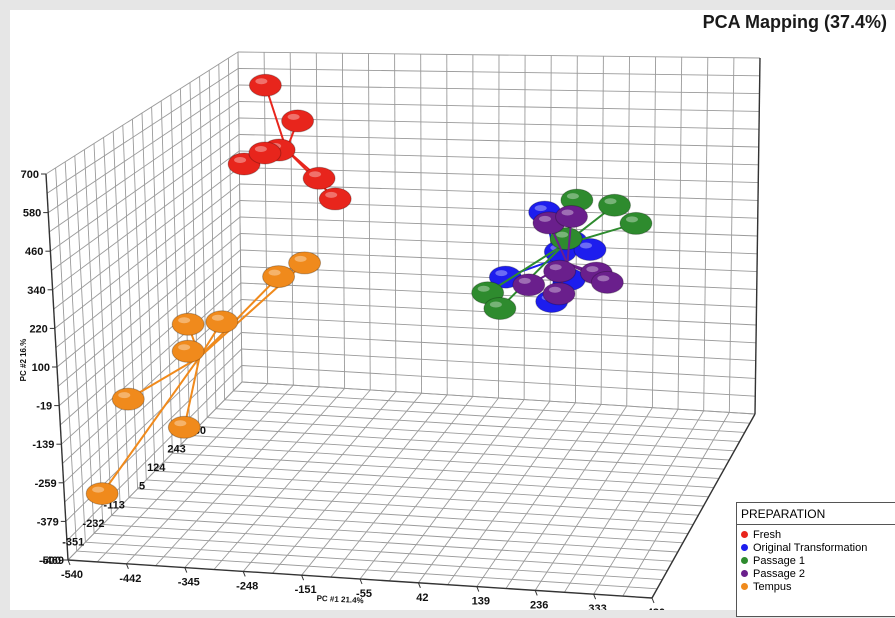 The height and width of the screenshot is (618, 895). I want to click on z-tick-label: 243, so click(176, 450).